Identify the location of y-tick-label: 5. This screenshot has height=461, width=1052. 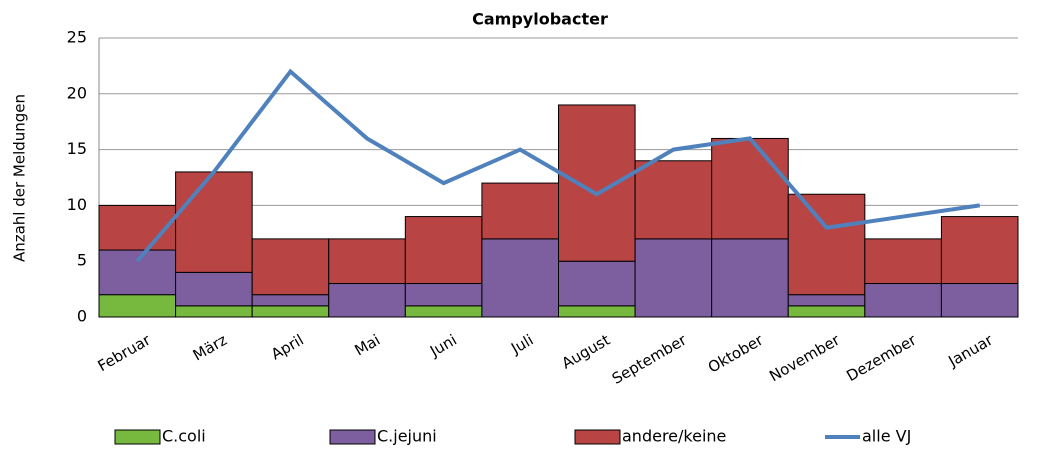
(82, 260).